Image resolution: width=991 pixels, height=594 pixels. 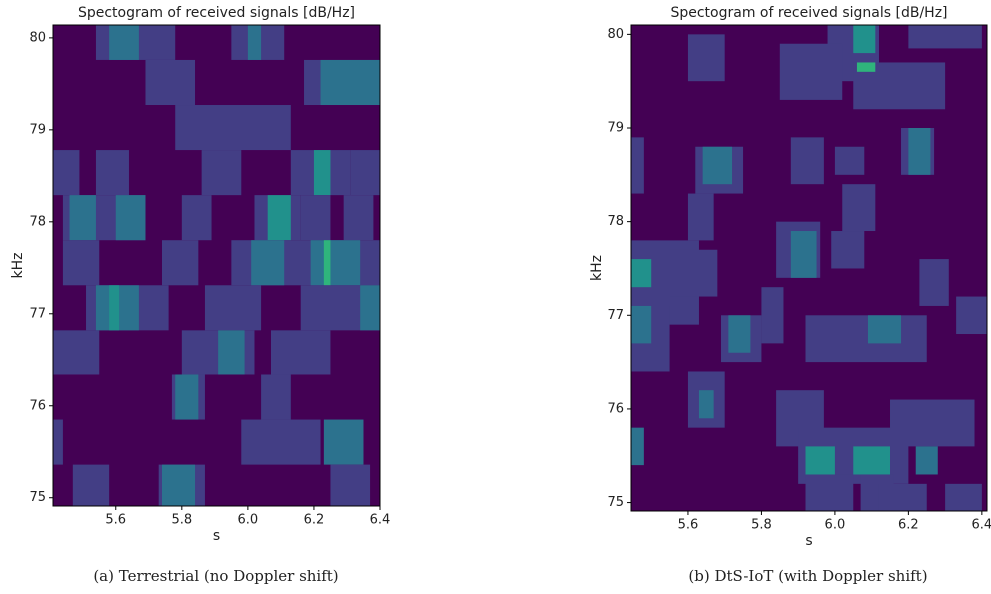 I want to click on figure-caption: (b) DtS-IoT (with Doppler shift), so click(x=807, y=576).